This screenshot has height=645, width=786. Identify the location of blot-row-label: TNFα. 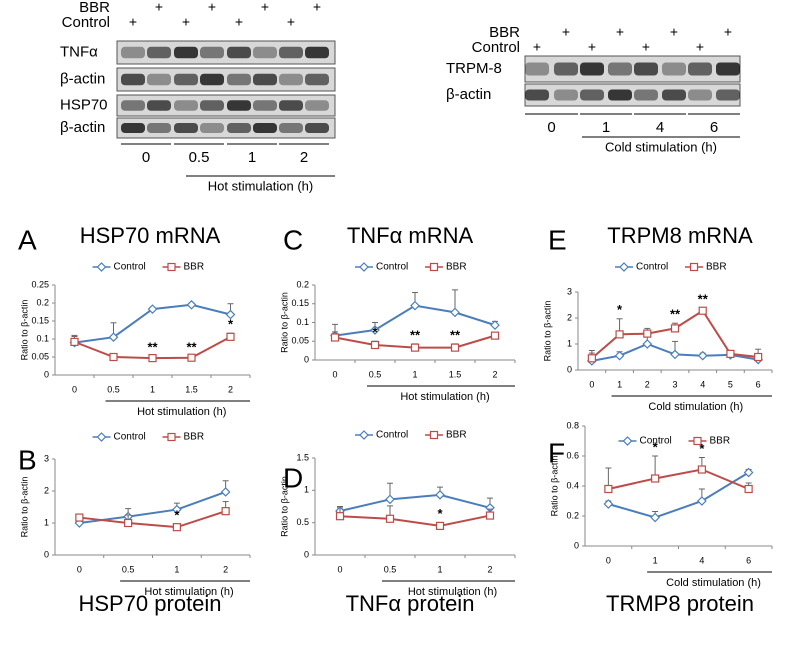
(79, 51).